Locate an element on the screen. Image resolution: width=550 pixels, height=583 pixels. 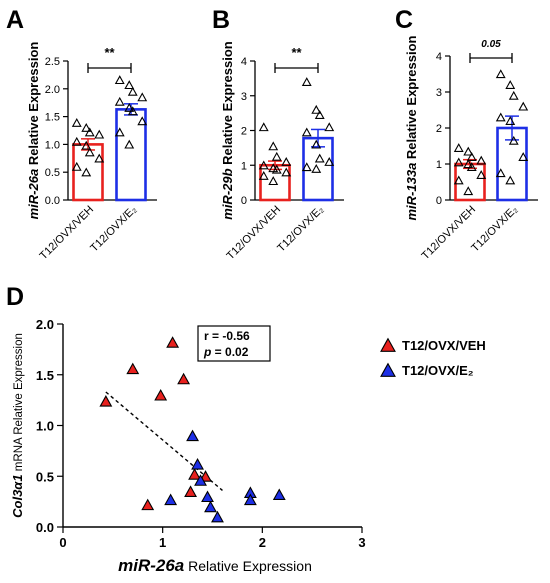
panel-label-c: C is located at coordinates (404, 20).